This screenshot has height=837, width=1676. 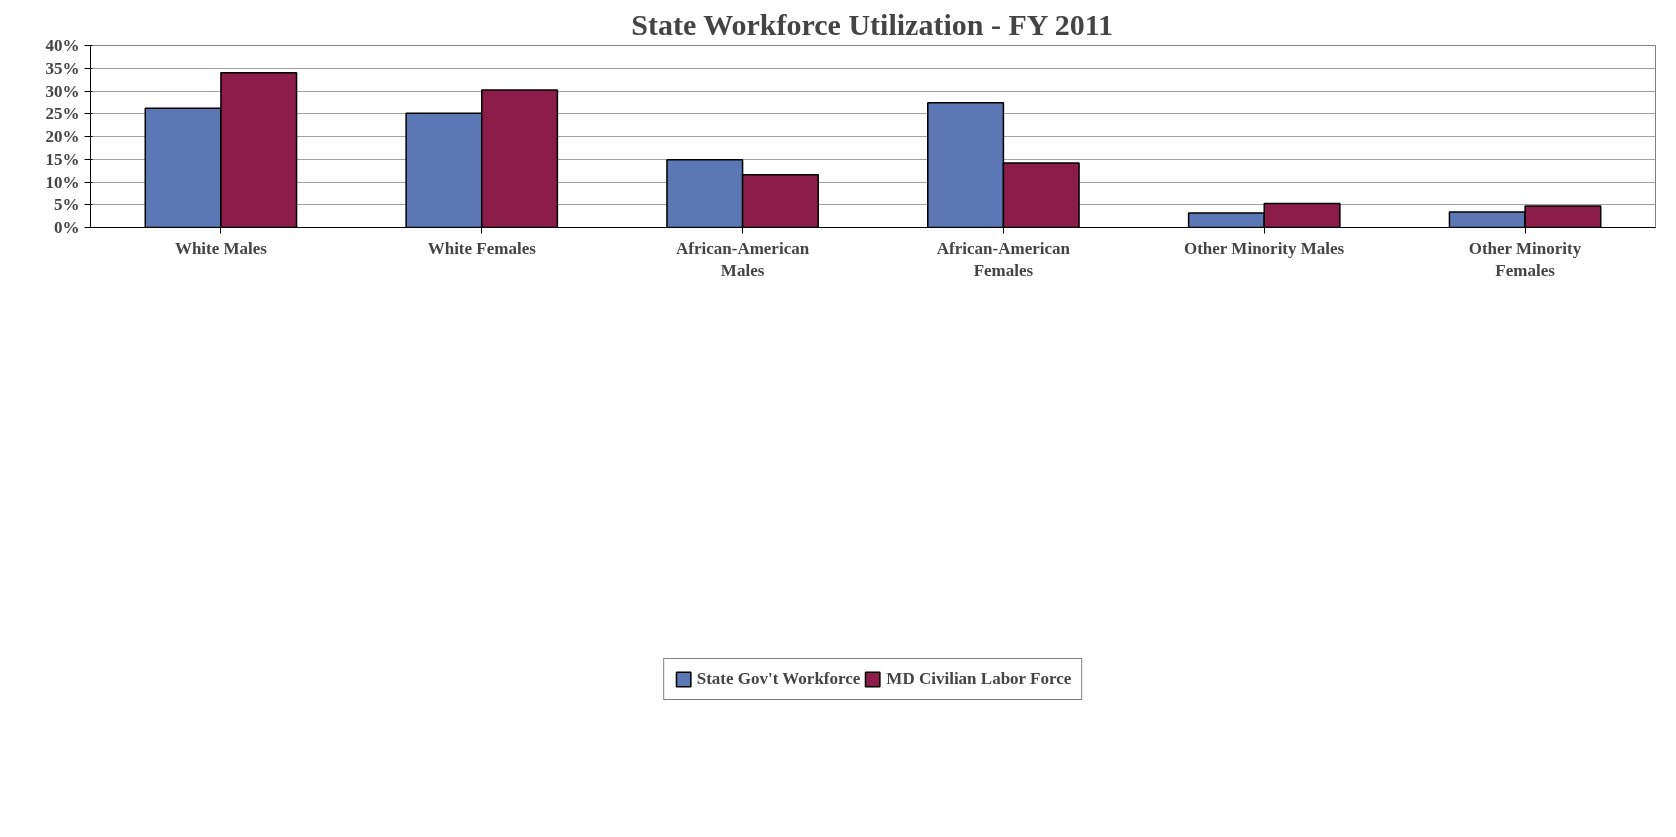 What do you see at coordinates (979, 679) in the screenshot?
I see `legend-label: MD Civilian Labor Force` at bounding box center [979, 679].